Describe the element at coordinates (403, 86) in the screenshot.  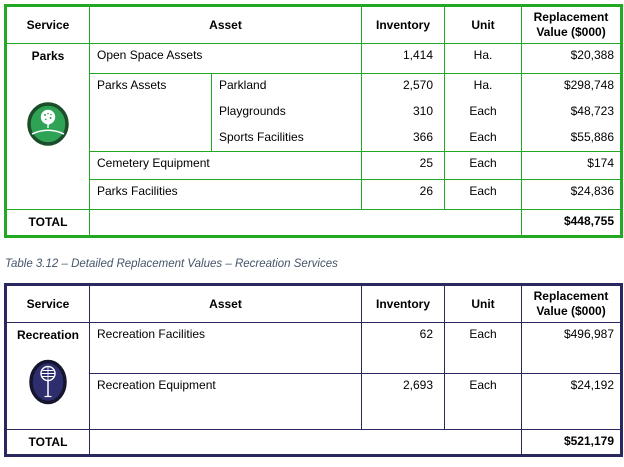
I see `inventory-cell: 2,570` at that location.